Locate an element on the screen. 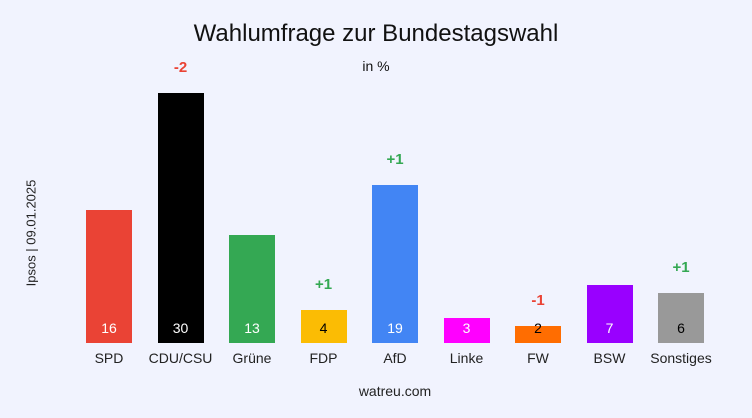  bar-value-label: 13 is located at coordinates (252, 328).